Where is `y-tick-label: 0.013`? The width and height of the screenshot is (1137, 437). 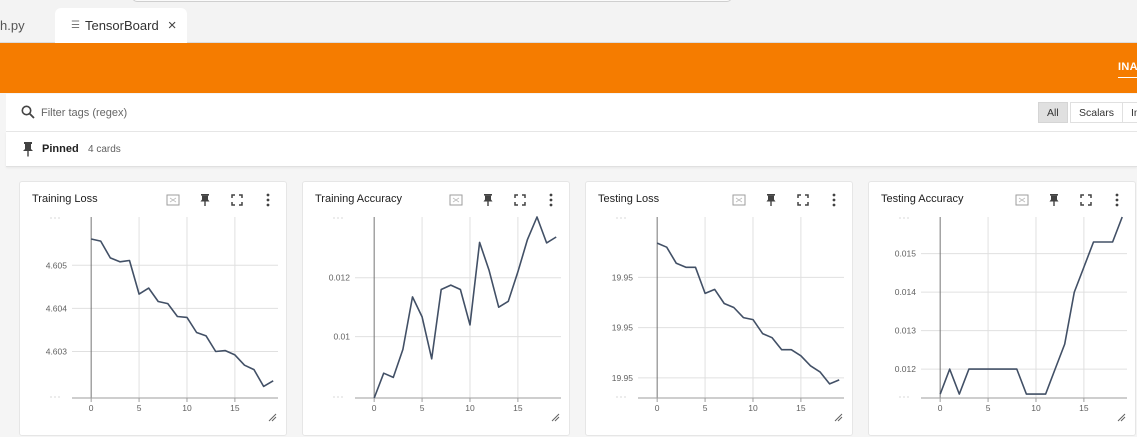 y-tick-label: 0.013 is located at coordinates (906, 331).